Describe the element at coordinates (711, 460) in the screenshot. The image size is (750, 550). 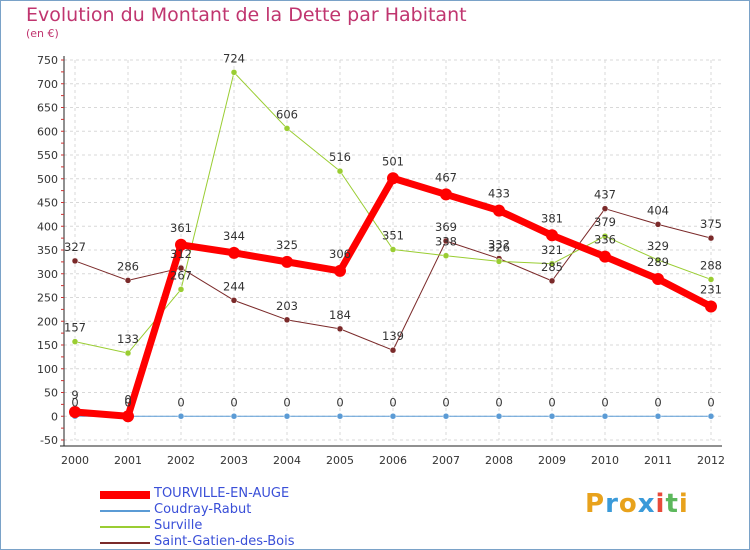
I see `x-tick-label: 2012` at that location.